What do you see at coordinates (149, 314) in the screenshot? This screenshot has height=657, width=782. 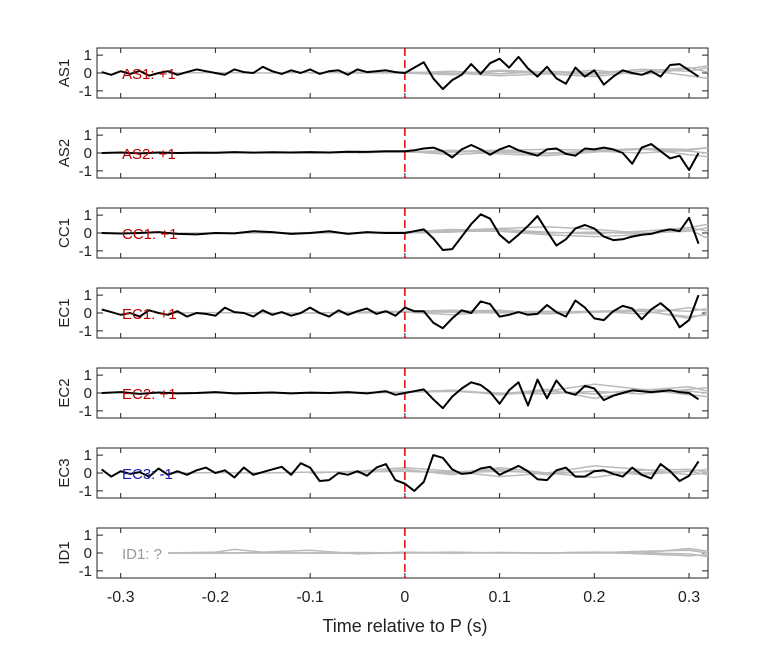 I see `polarity-annotation: EC1: +1` at bounding box center [149, 314].